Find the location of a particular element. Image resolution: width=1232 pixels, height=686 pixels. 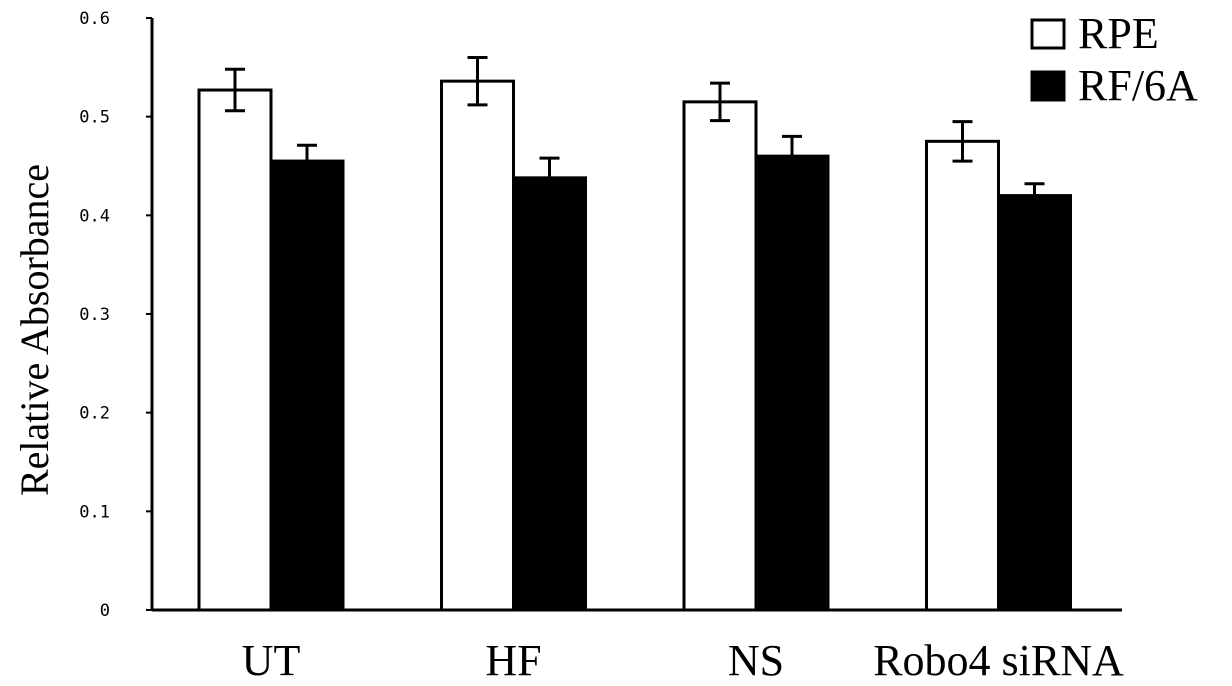

x-category-label: HF is located at coordinates (513, 660).